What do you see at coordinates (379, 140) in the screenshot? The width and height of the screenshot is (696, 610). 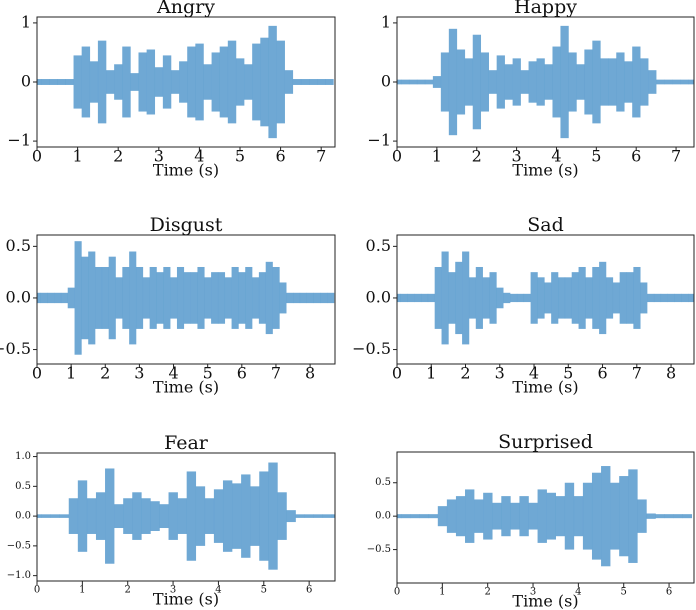 I see `y-tick-label: −1` at bounding box center [379, 140].